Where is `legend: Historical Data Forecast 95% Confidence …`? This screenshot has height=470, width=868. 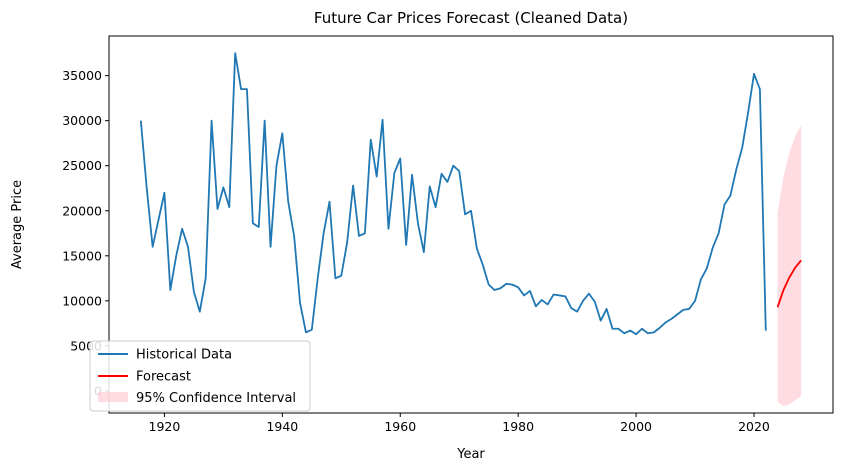
legend: Historical Data Forecast 95% Confidence … is located at coordinates (200, 376).